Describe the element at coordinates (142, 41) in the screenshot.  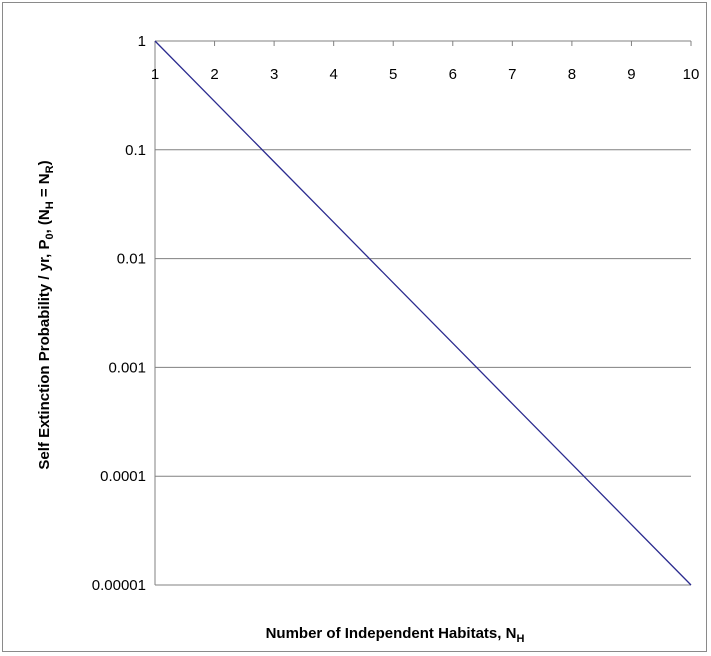
I see `y-tick-label: 1` at that location.